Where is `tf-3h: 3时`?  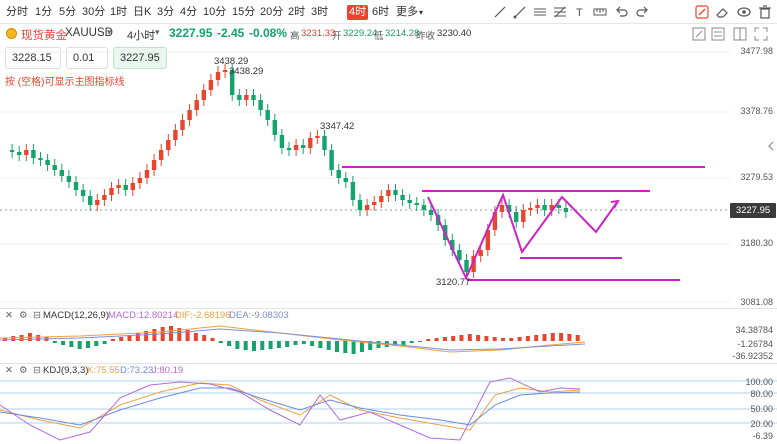
tf-3h: 3时 is located at coordinates (320, 12).